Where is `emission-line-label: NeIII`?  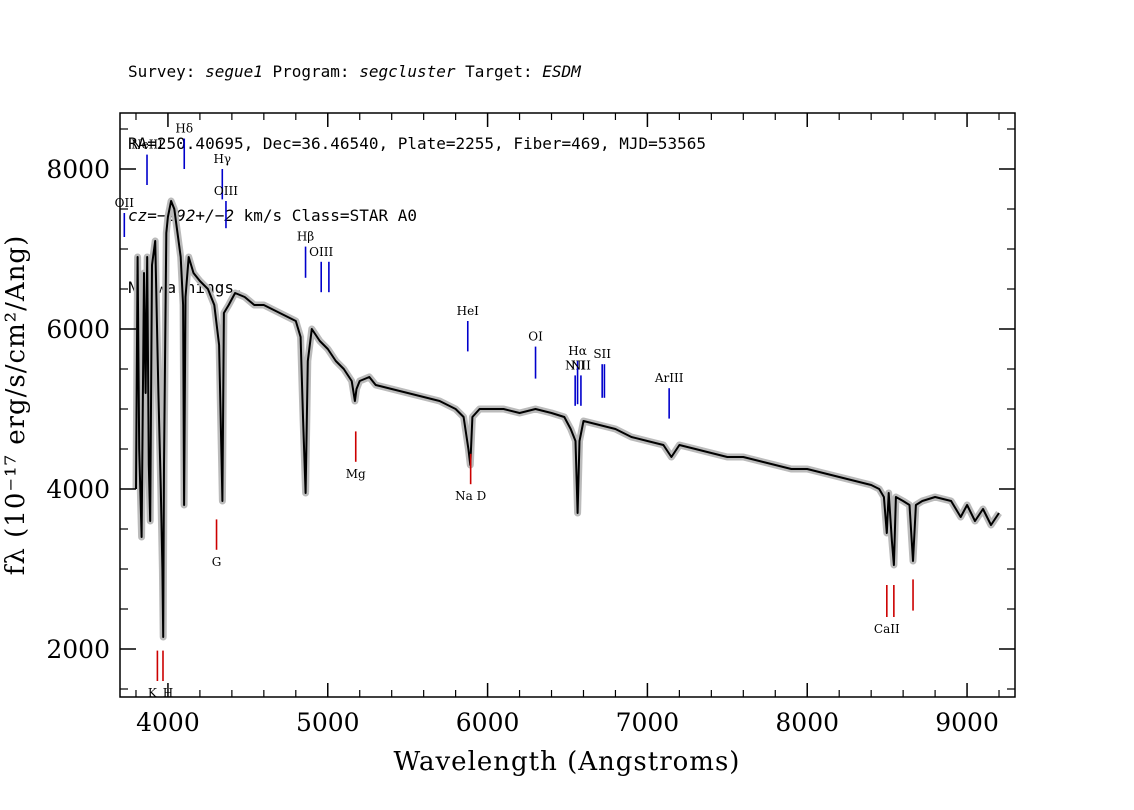
emission-line-label: NeIII is located at coordinates (147, 145).